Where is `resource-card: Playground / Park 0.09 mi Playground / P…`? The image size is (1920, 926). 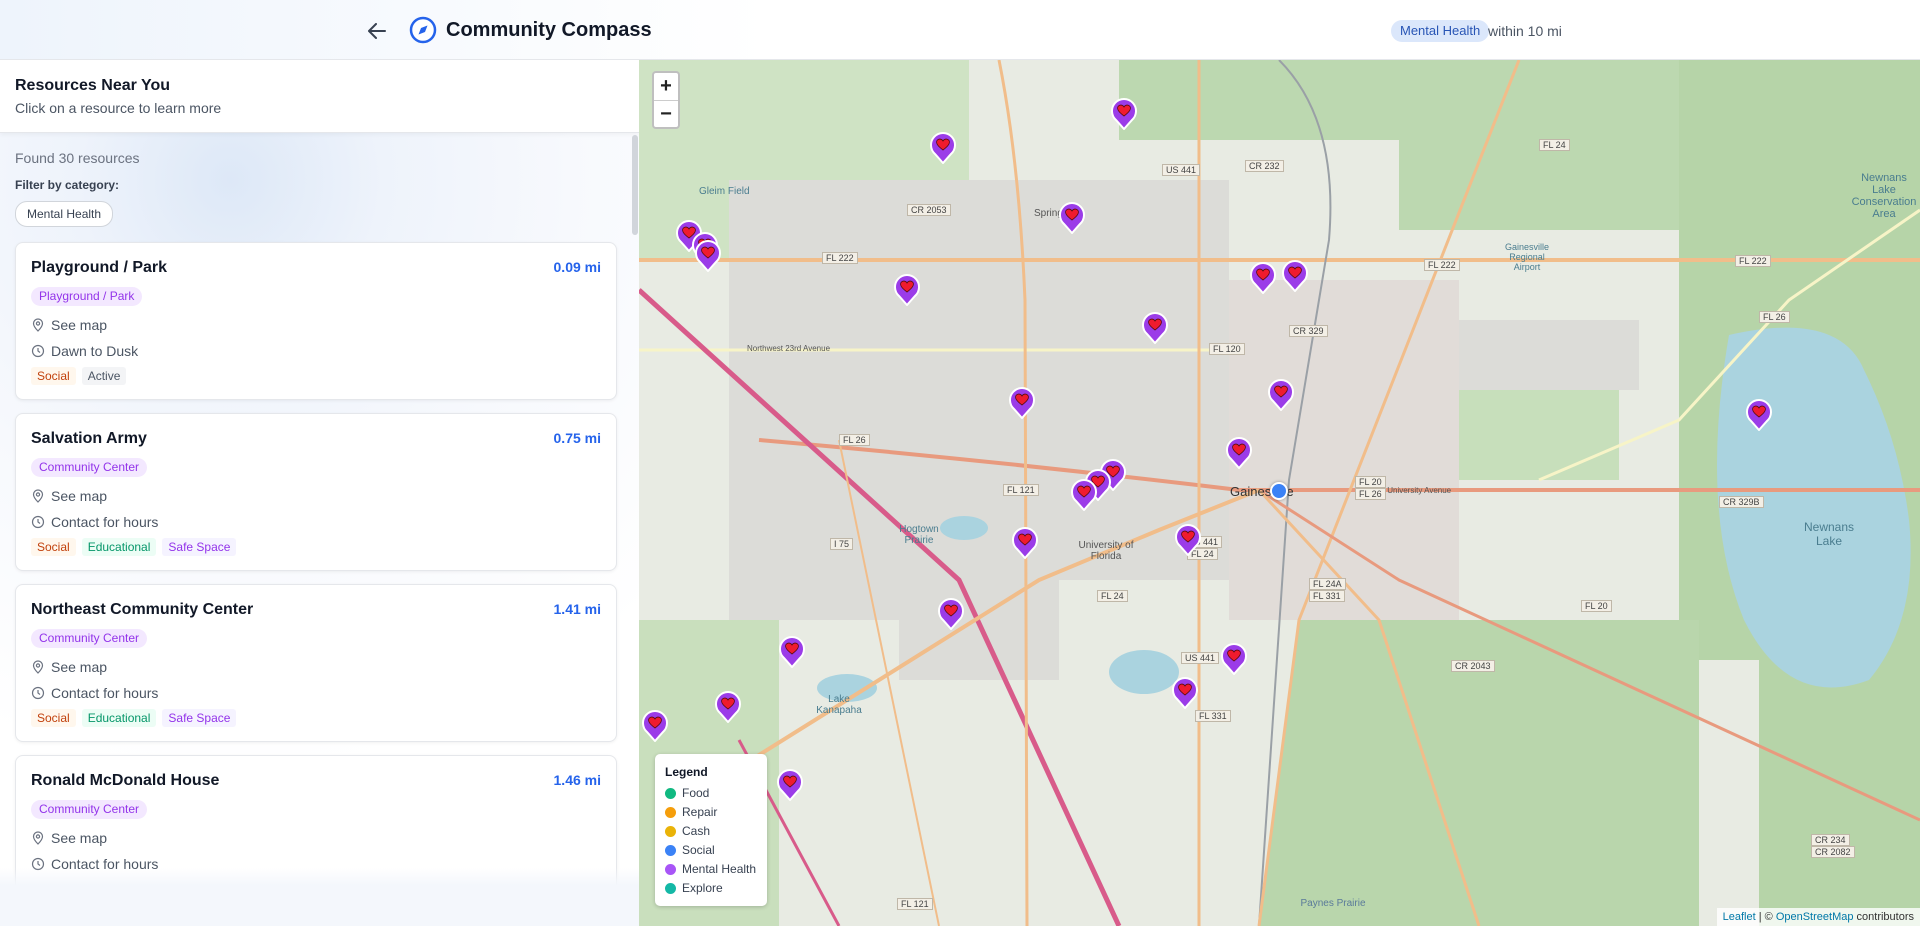 resource-card: Playground / Park 0.09 mi Playground / P… is located at coordinates (316, 321).